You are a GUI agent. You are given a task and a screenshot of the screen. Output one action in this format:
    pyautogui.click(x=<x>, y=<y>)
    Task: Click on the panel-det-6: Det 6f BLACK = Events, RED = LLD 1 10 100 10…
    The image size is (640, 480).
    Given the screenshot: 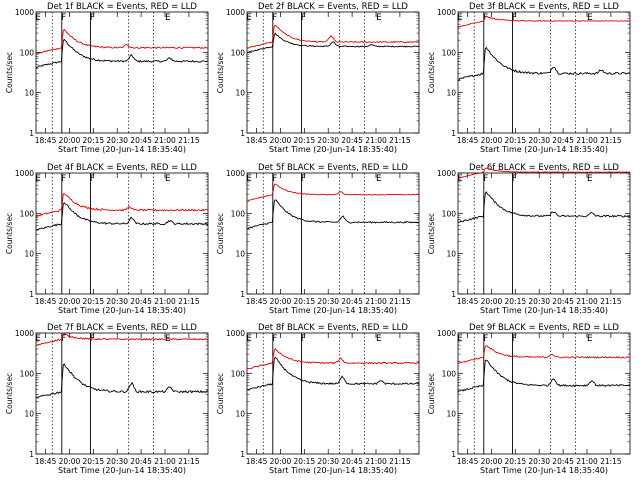 What is the action you would take?
    pyautogui.click(x=529, y=239)
    